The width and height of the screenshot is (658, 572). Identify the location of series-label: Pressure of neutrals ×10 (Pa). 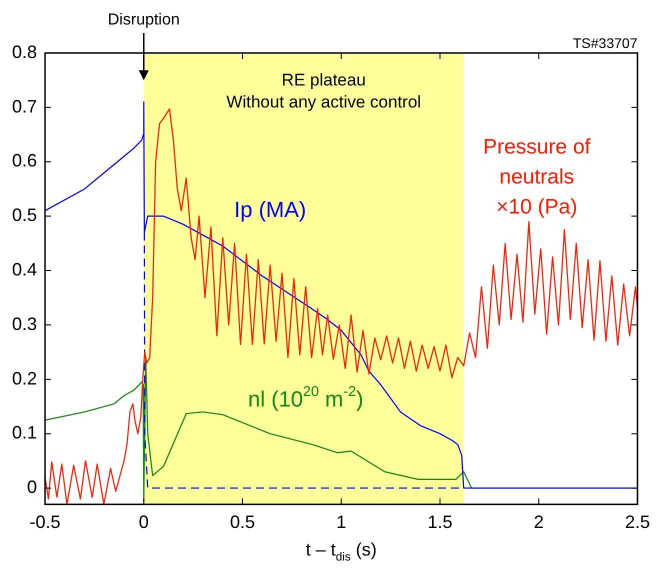
(537, 177).